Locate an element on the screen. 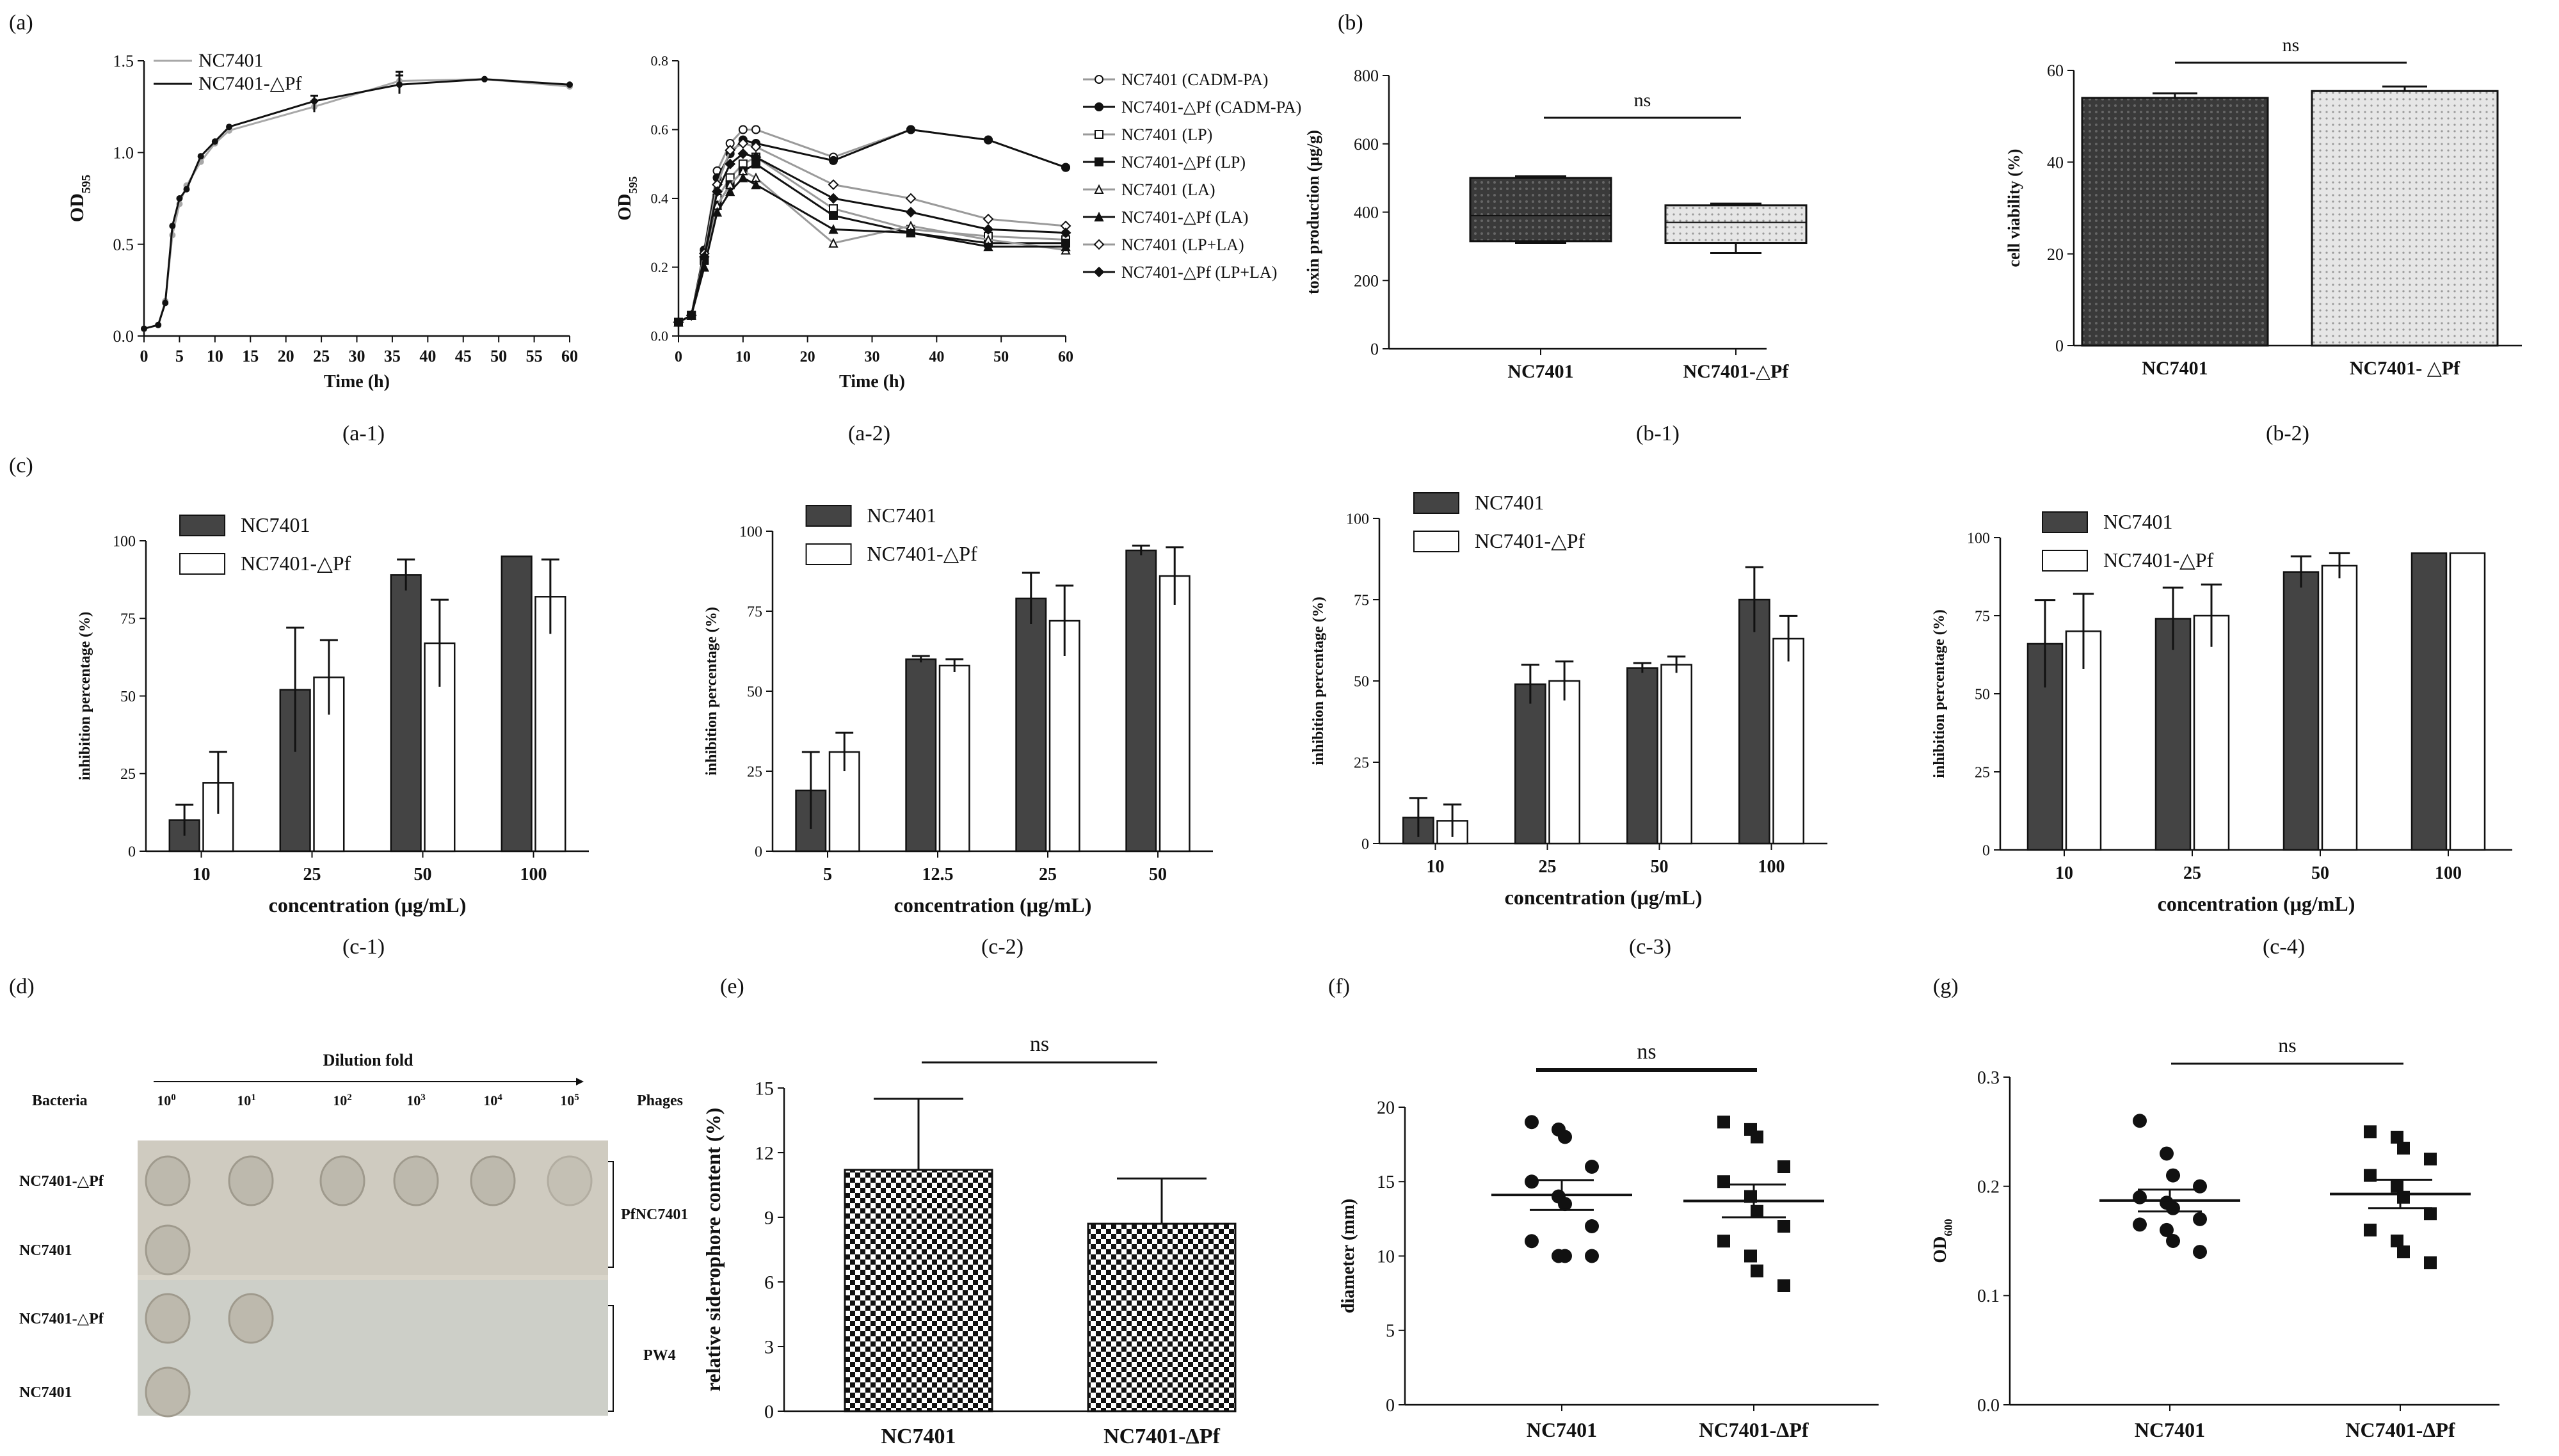 Image resolution: width=2559 pixels, height=1456 pixels. plate-phage-pf: PfNC7401 is located at coordinates (654, 1214).